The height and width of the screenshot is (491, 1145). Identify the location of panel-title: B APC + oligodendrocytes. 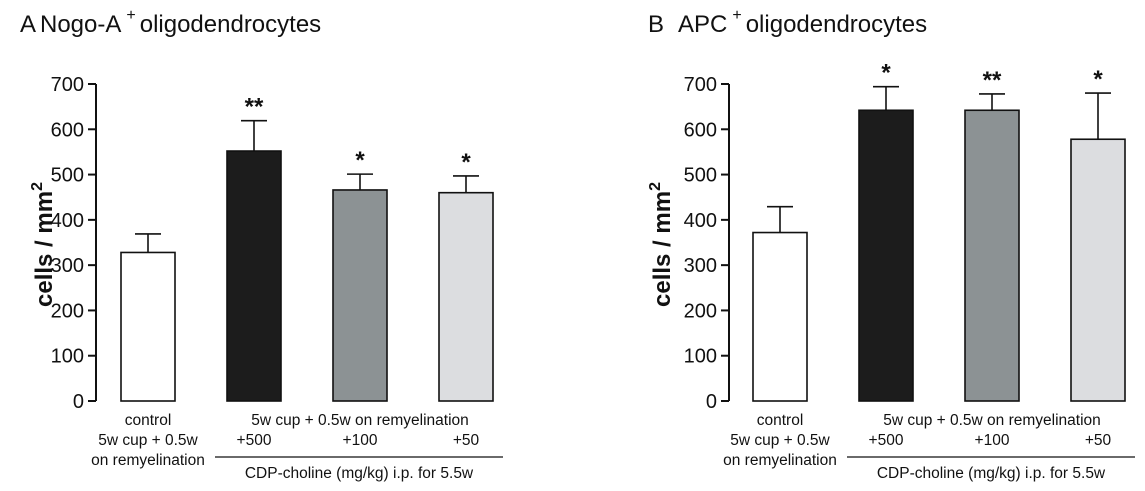
(787, 22).